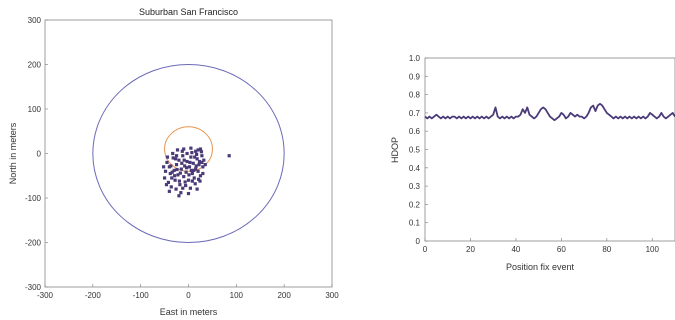 The image size is (675, 320). Describe the element at coordinates (415, 223) in the screenshot. I see `line-y-tick-label: 0.1` at that location.